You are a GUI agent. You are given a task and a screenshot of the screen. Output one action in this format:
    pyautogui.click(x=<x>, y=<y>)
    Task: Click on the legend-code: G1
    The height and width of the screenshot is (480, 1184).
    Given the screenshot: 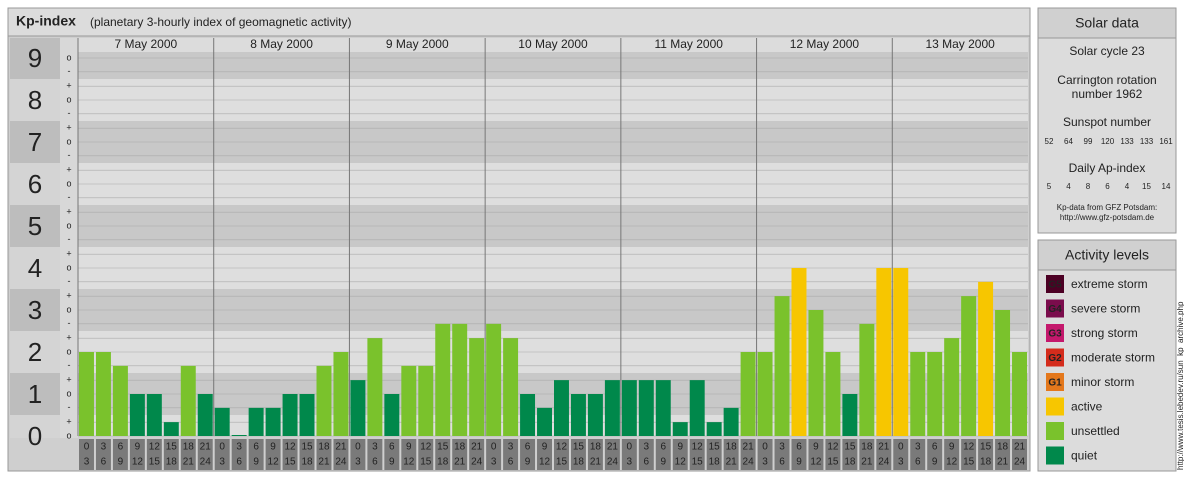 What is the action you would take?
    pyautogui.click(x=1055, y=383)
    